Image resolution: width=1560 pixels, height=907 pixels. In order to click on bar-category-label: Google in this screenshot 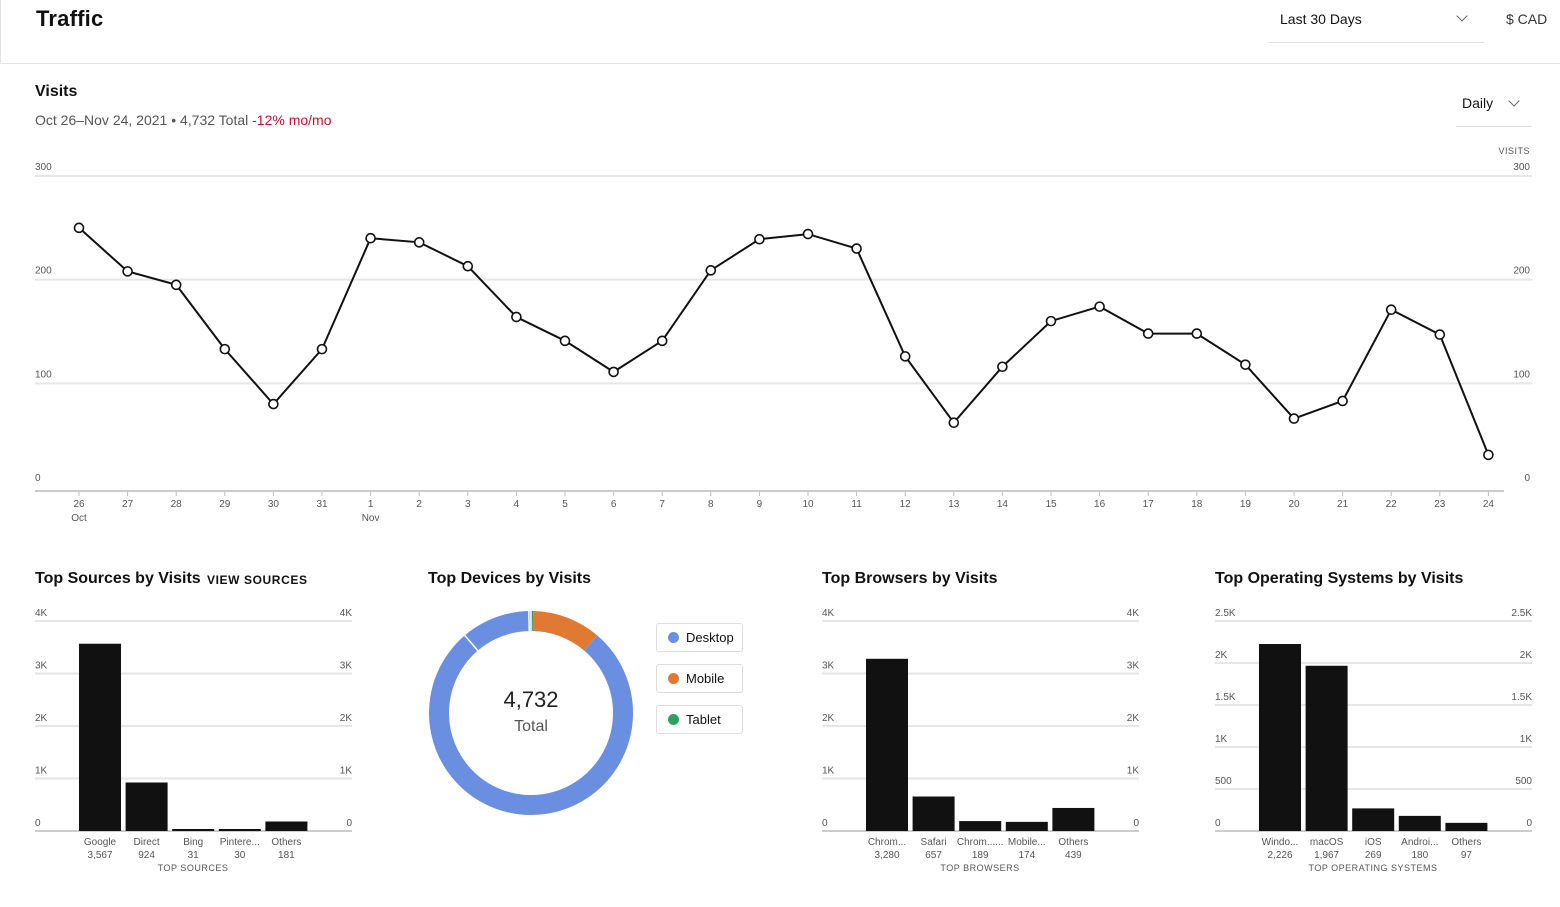, I will do `click(100, 842)`.